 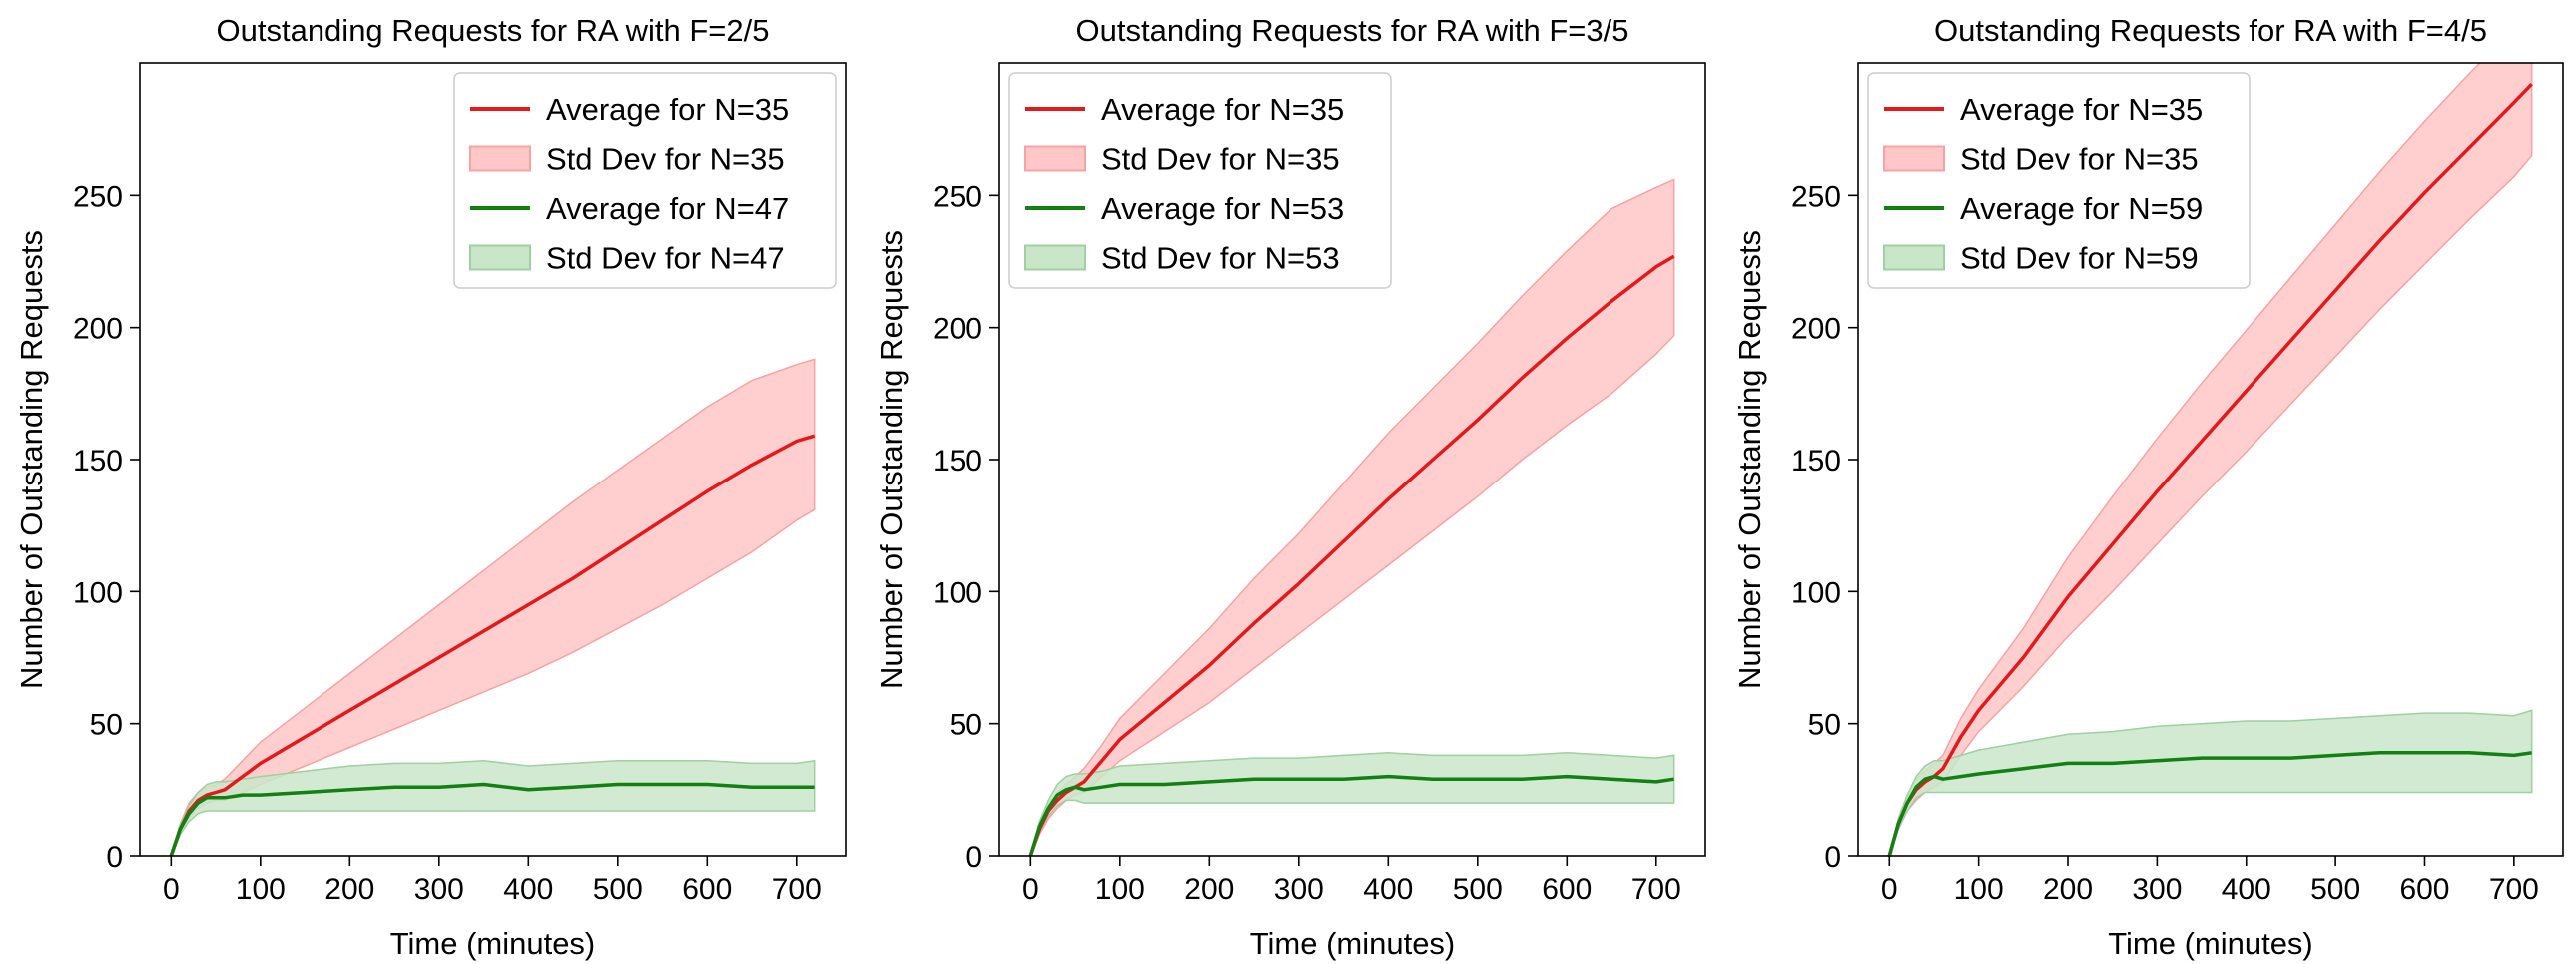 I want to click on legend-entry-label: Std Dev for N=59, so click(x=2080, y=258).